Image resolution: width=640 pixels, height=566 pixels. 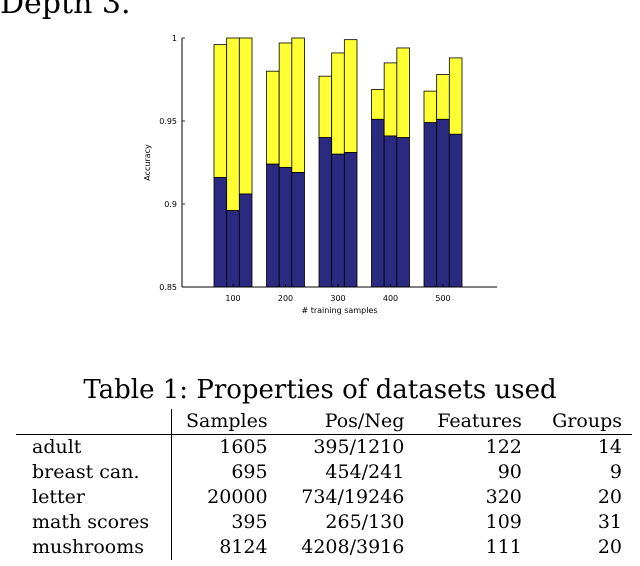 What do you see at coordinates (615, 472) in the screenshot?
I see `groups-cell: 9` at bounding box center [615, 472].